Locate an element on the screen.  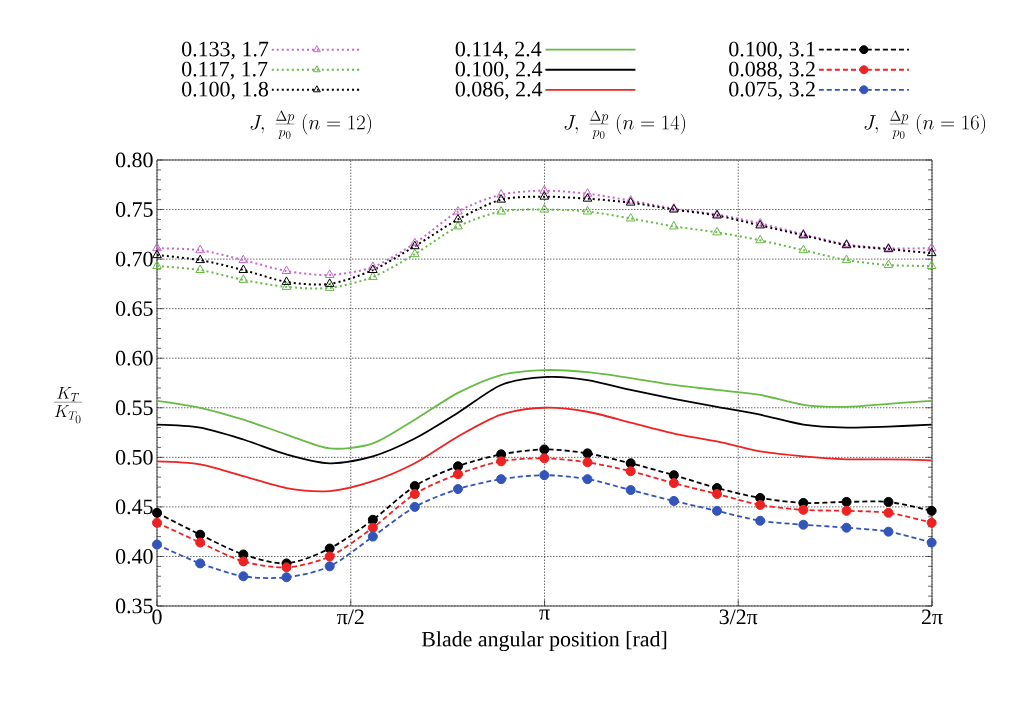
legend-label: 0.086, 2.4 is located at coordinates (499, 90).